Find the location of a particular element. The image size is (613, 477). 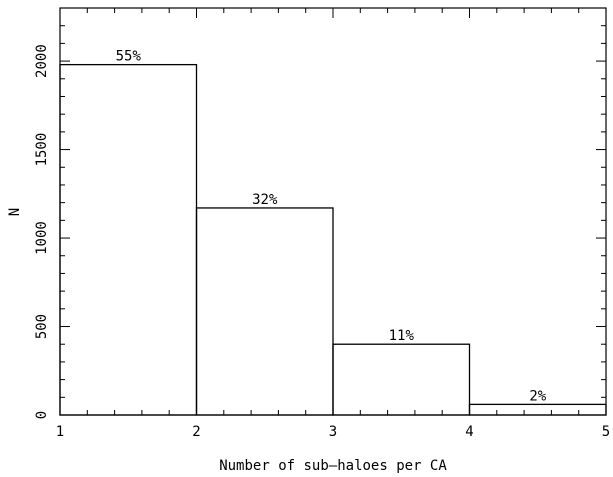

y-tick-labels: 0 500 1000 1500 2000 is located at coordinates (42, 231).